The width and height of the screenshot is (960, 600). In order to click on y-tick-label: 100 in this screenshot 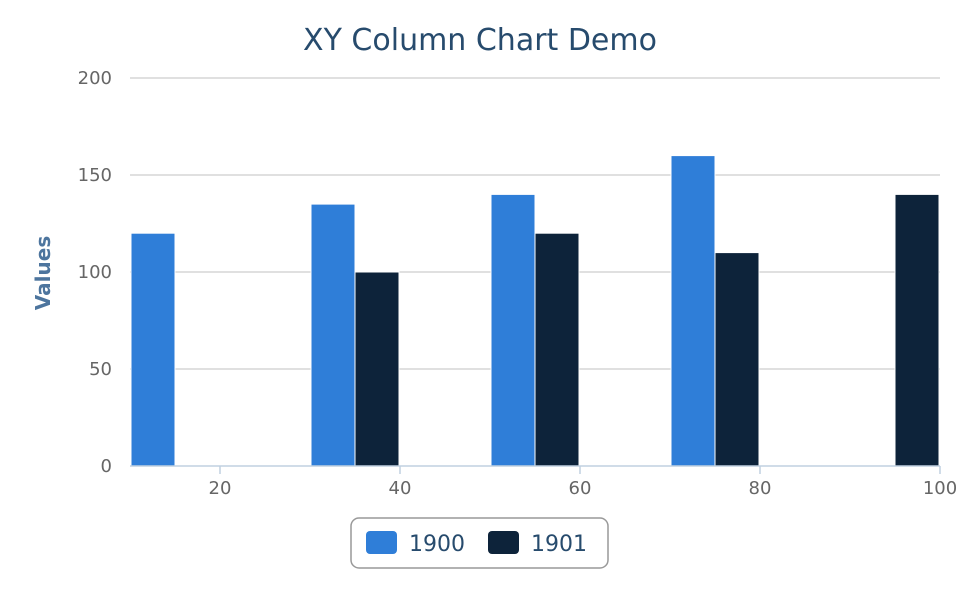, I will do `click(95, 272)`.